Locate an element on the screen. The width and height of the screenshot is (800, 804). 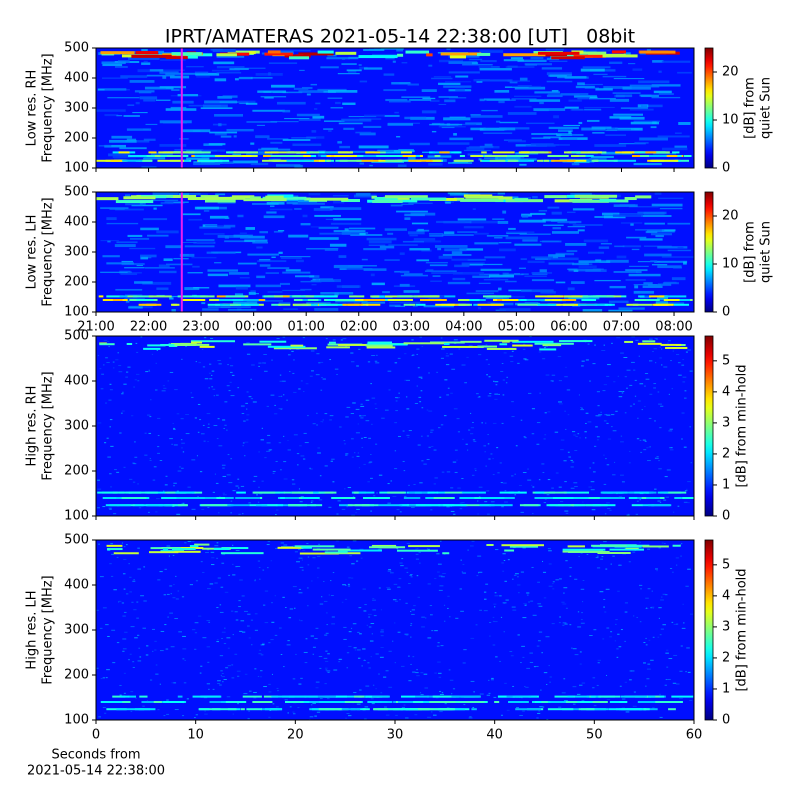
x-tick-label: 04:00 is located at coordinates (463, 327).